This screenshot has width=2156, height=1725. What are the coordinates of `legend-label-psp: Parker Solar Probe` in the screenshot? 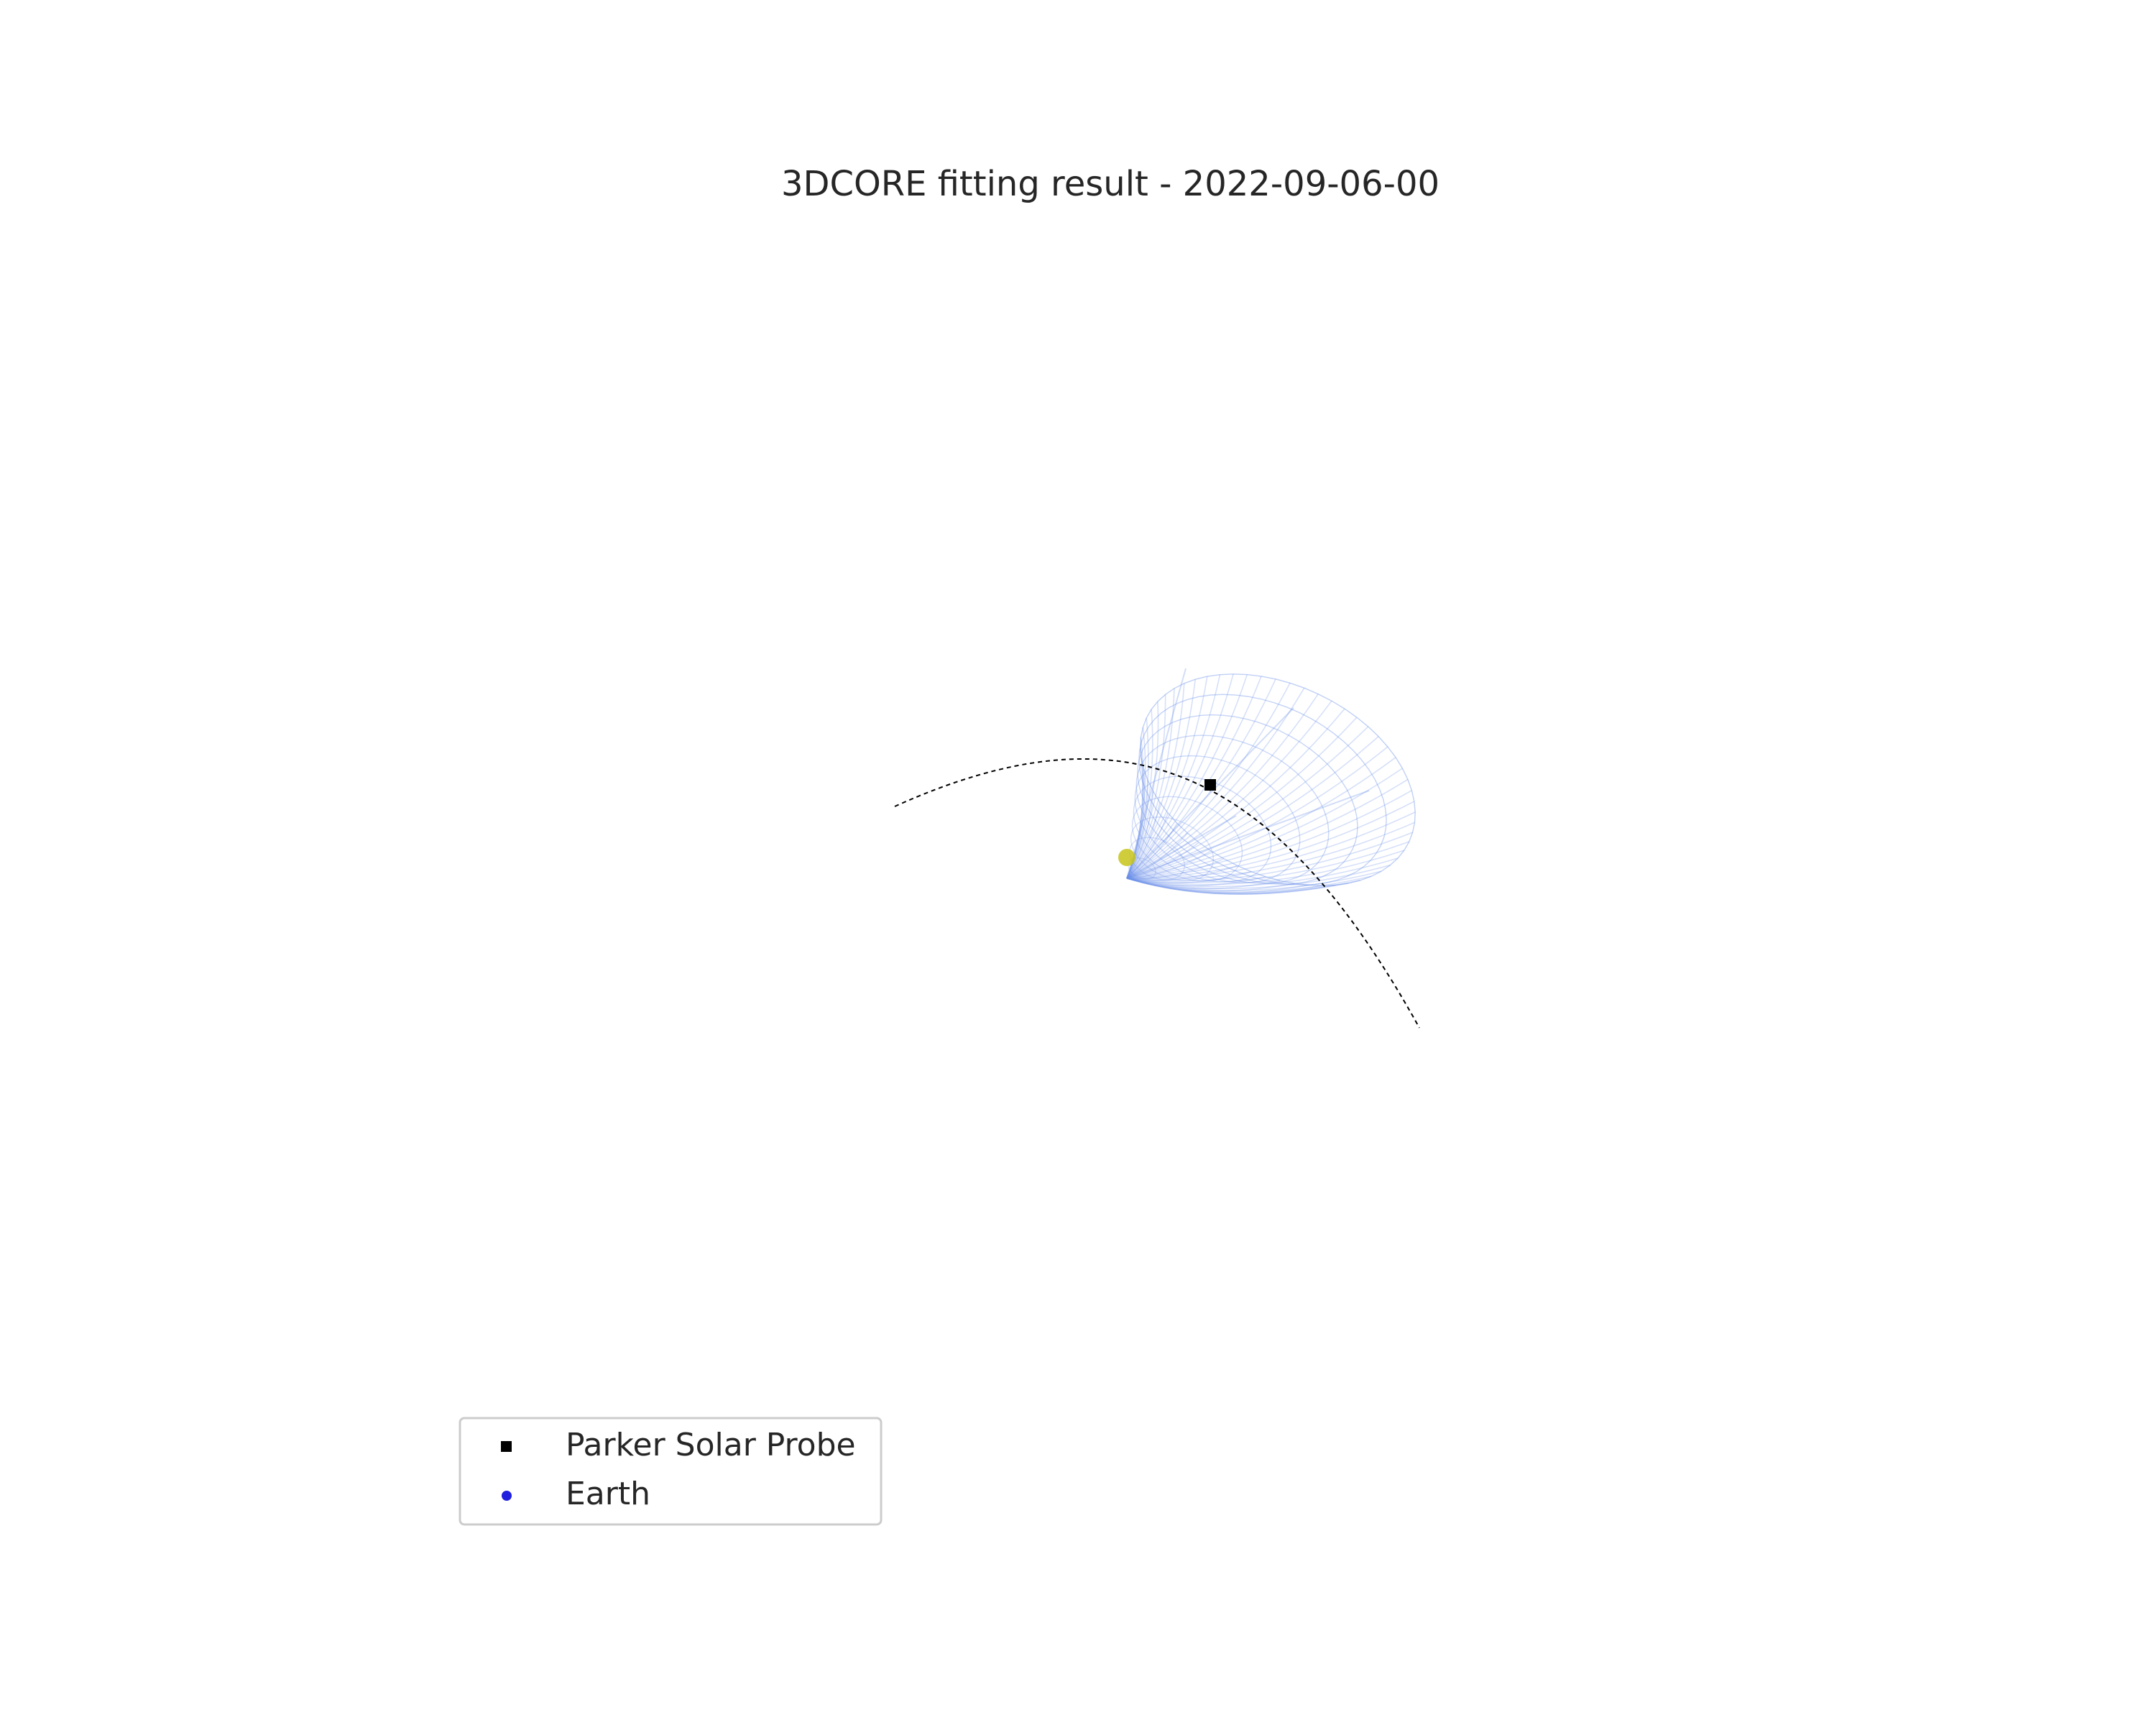 It's located at (711, 1445).